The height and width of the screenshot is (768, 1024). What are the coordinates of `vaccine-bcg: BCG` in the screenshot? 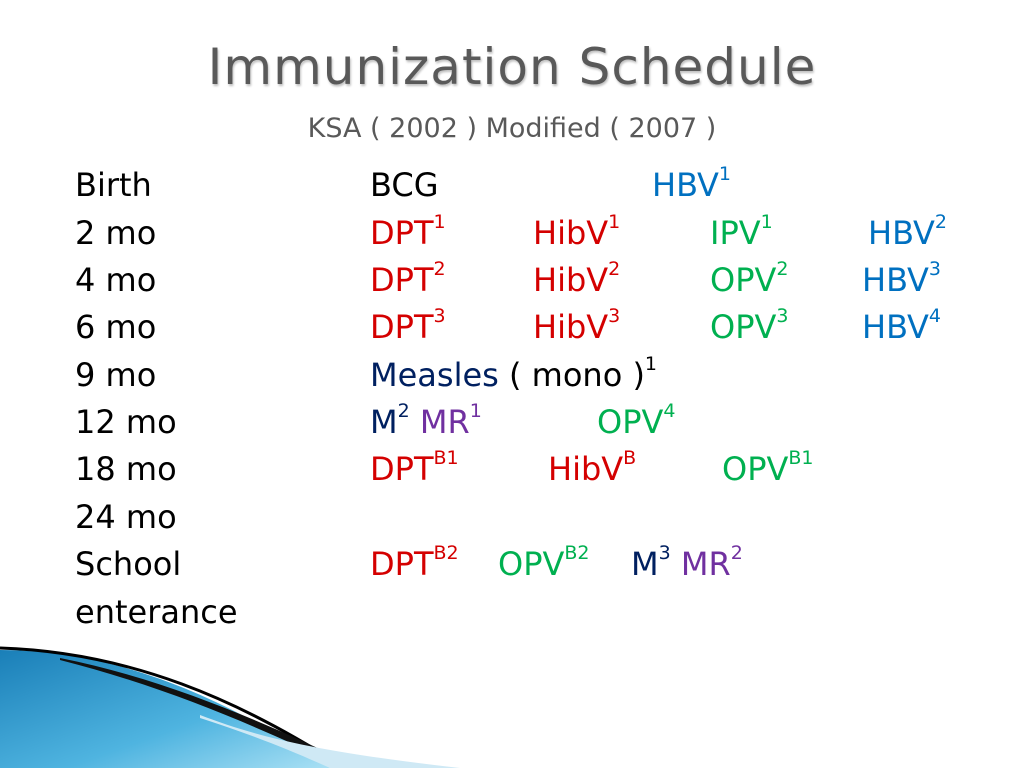 It's located at (404, 185).